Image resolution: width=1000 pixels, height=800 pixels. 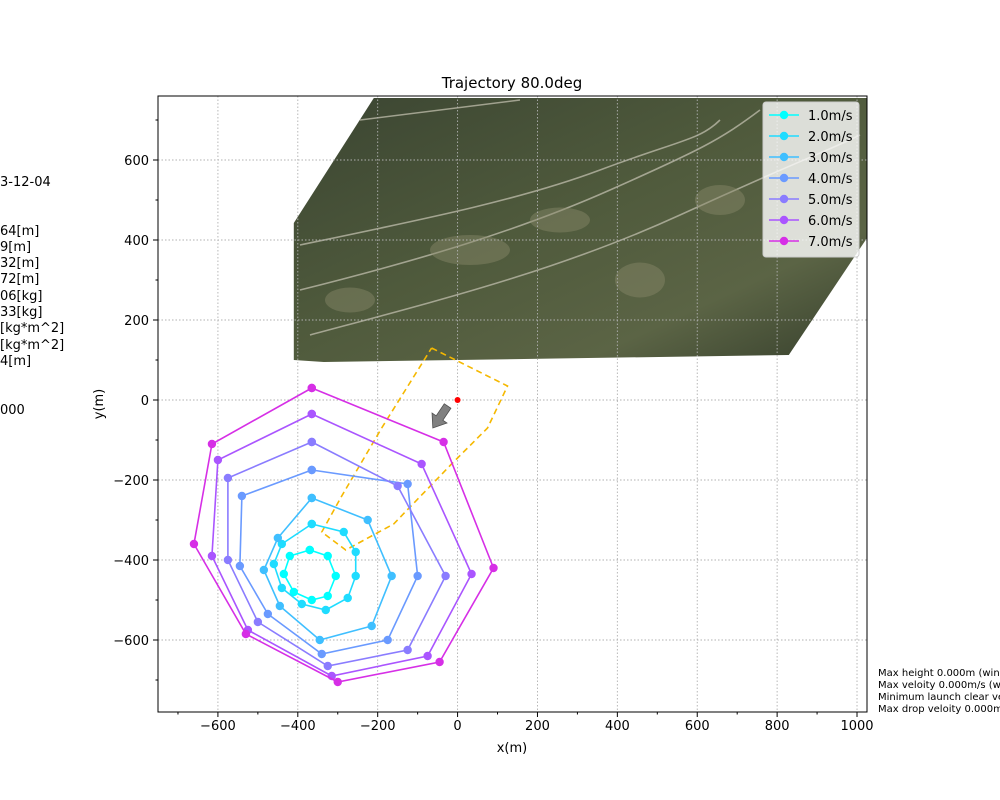 What do you see at coordinates (20, 279) in the screenshot?
I see `left-info-line: 72[m]` at bounding box center [20, 279].